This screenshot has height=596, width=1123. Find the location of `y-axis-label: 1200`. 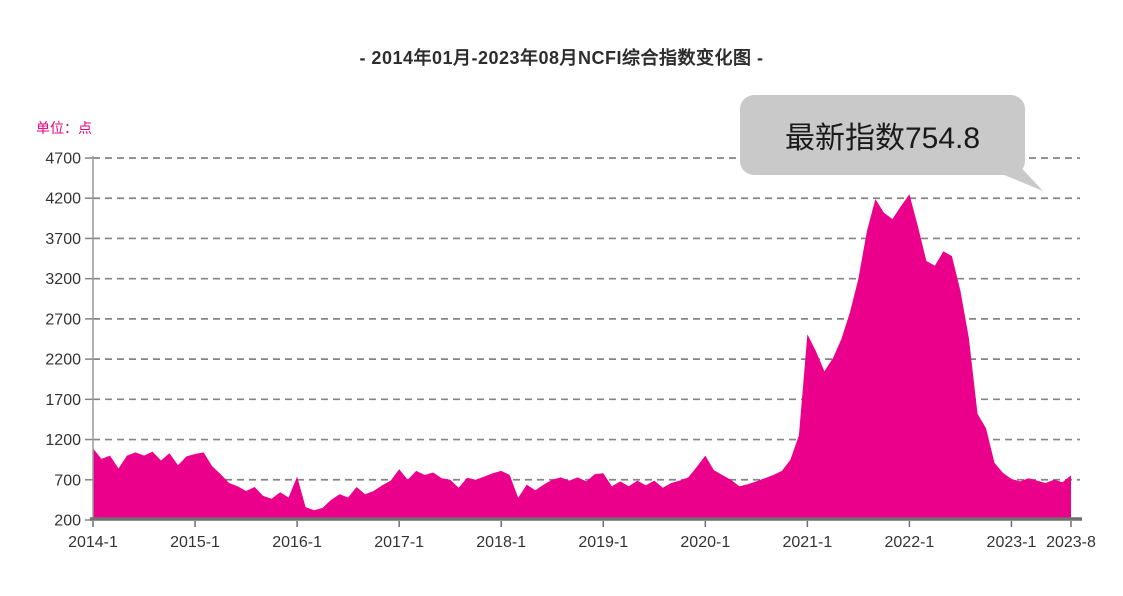

y-axis-label: 1200 is located at coordinates (63, 440).